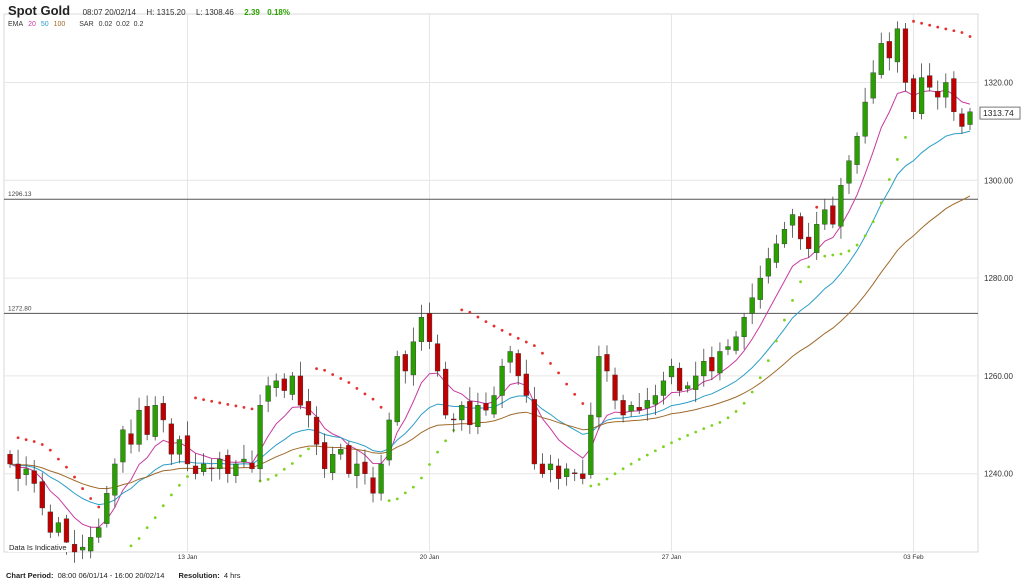 This screenshot has height=583, width=1024. What do you see at coordinates (20, 308) in the screenshot?
I see `reference-line-label: 1272.80` at bounding box center [20, 308].